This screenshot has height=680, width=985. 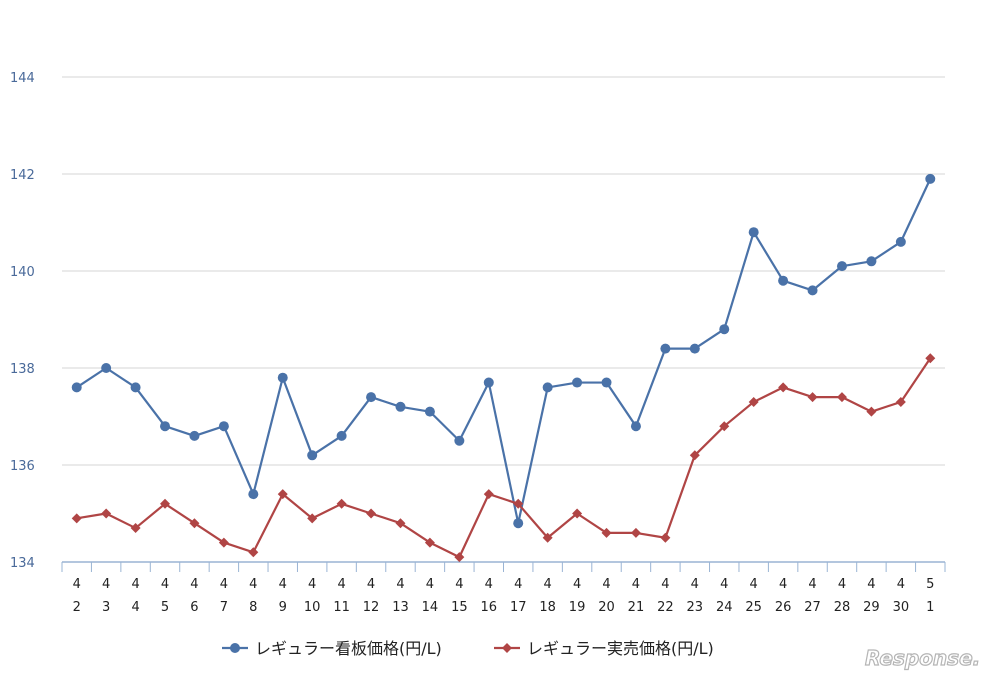 What do you see at coordinates (400, 607) in the screenshot?
I see `x-tick-day: 13` at bounding box center [400, 607].